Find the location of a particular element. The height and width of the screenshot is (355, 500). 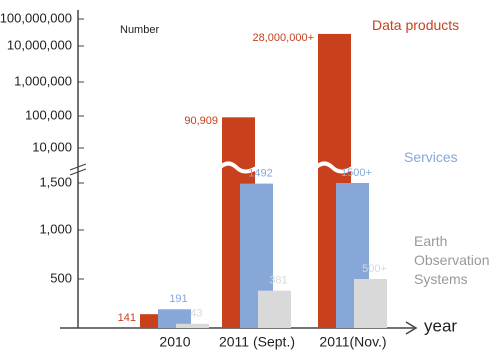

x-tick-label: 2011 (Sept.) is located at coordinates (257, 342).